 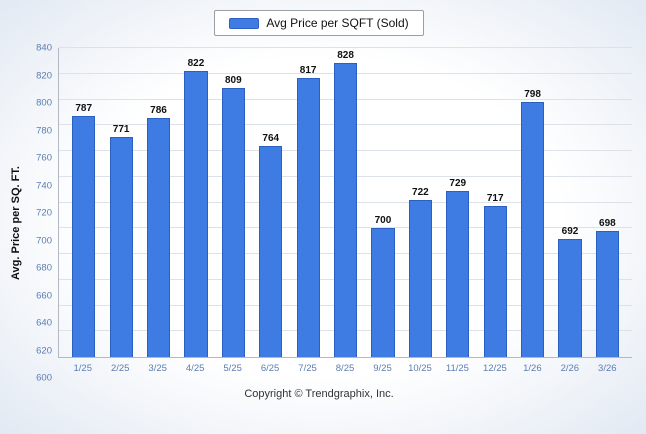 I want to click on y-tick-label: 780, so click(x=44, y=130).